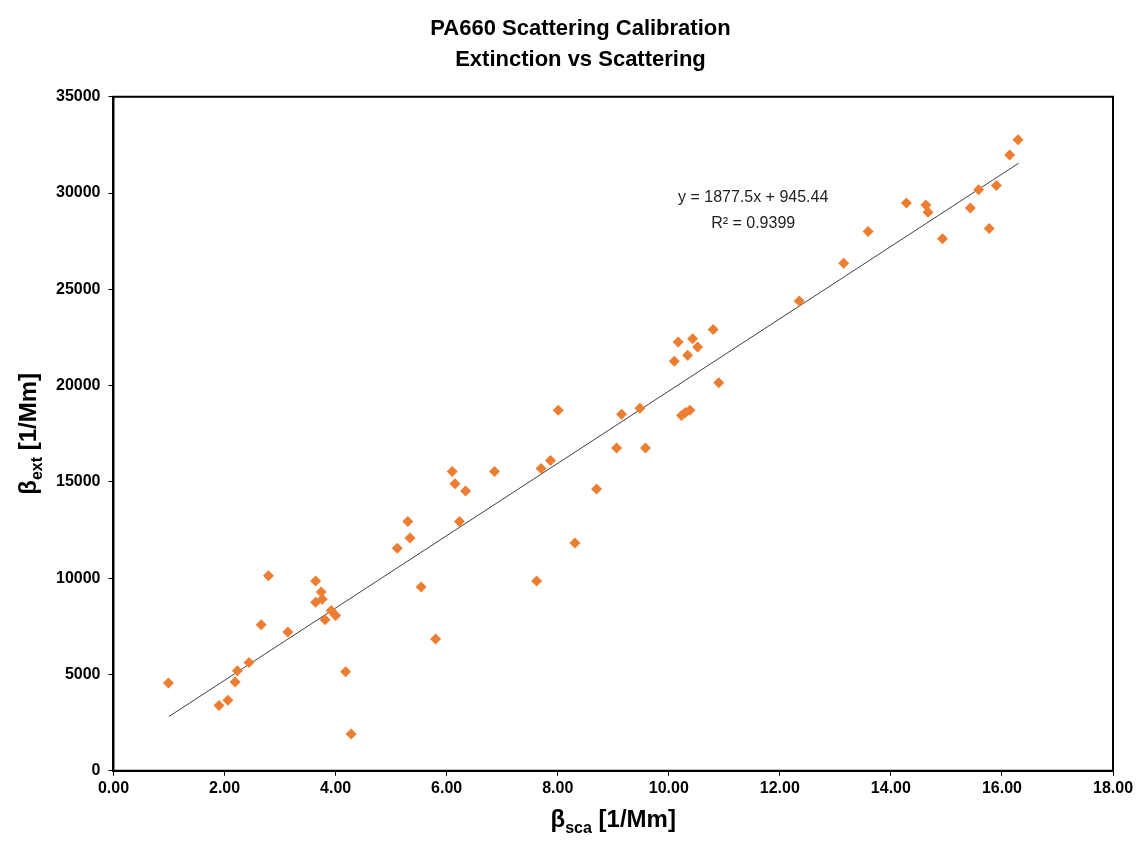 This screenshot has width=1146, height=849. Describe the element at coordinates (29, 433) in the screenshot. I see `y-axis-title: βext [1/Mm]` at that location.